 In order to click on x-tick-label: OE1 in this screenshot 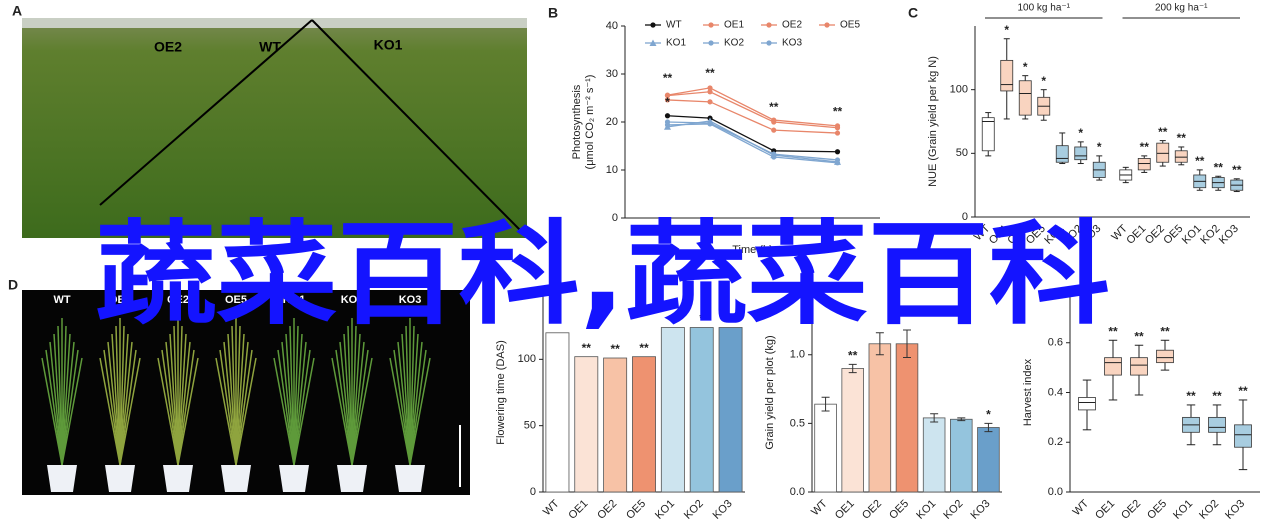, I will do `click(578, 510)`.